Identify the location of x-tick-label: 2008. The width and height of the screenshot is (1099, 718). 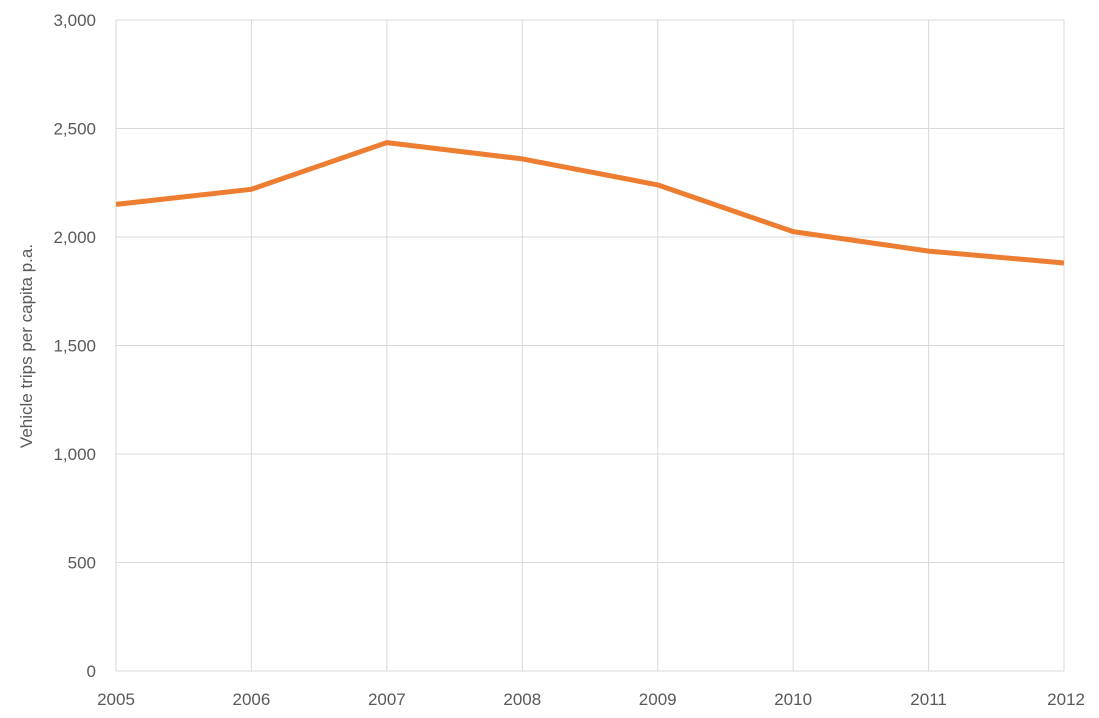
(522, 699).